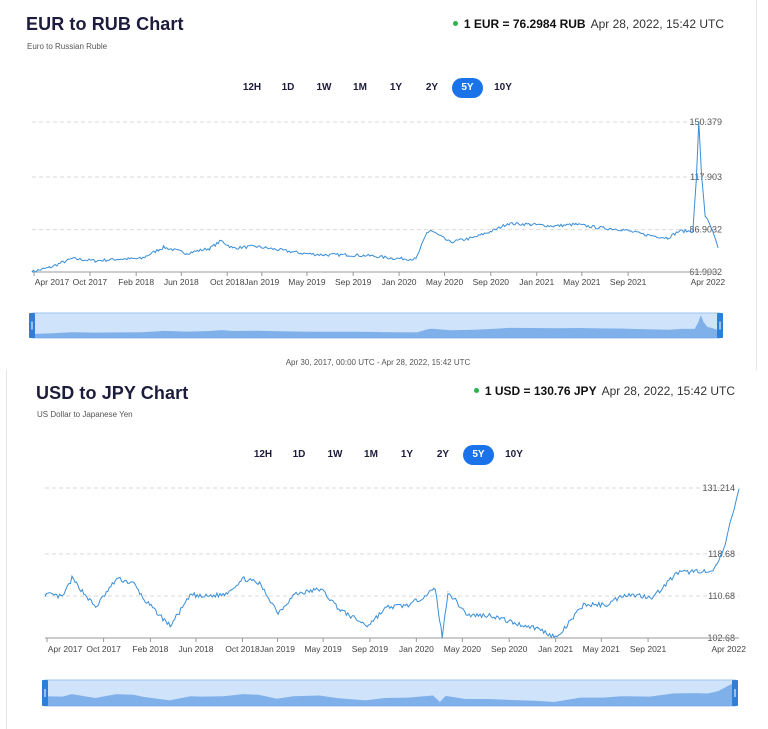 The height and width of the screenshot is (729, 768). I want to click on y-tick-label: 131.214, so click(718, 488).